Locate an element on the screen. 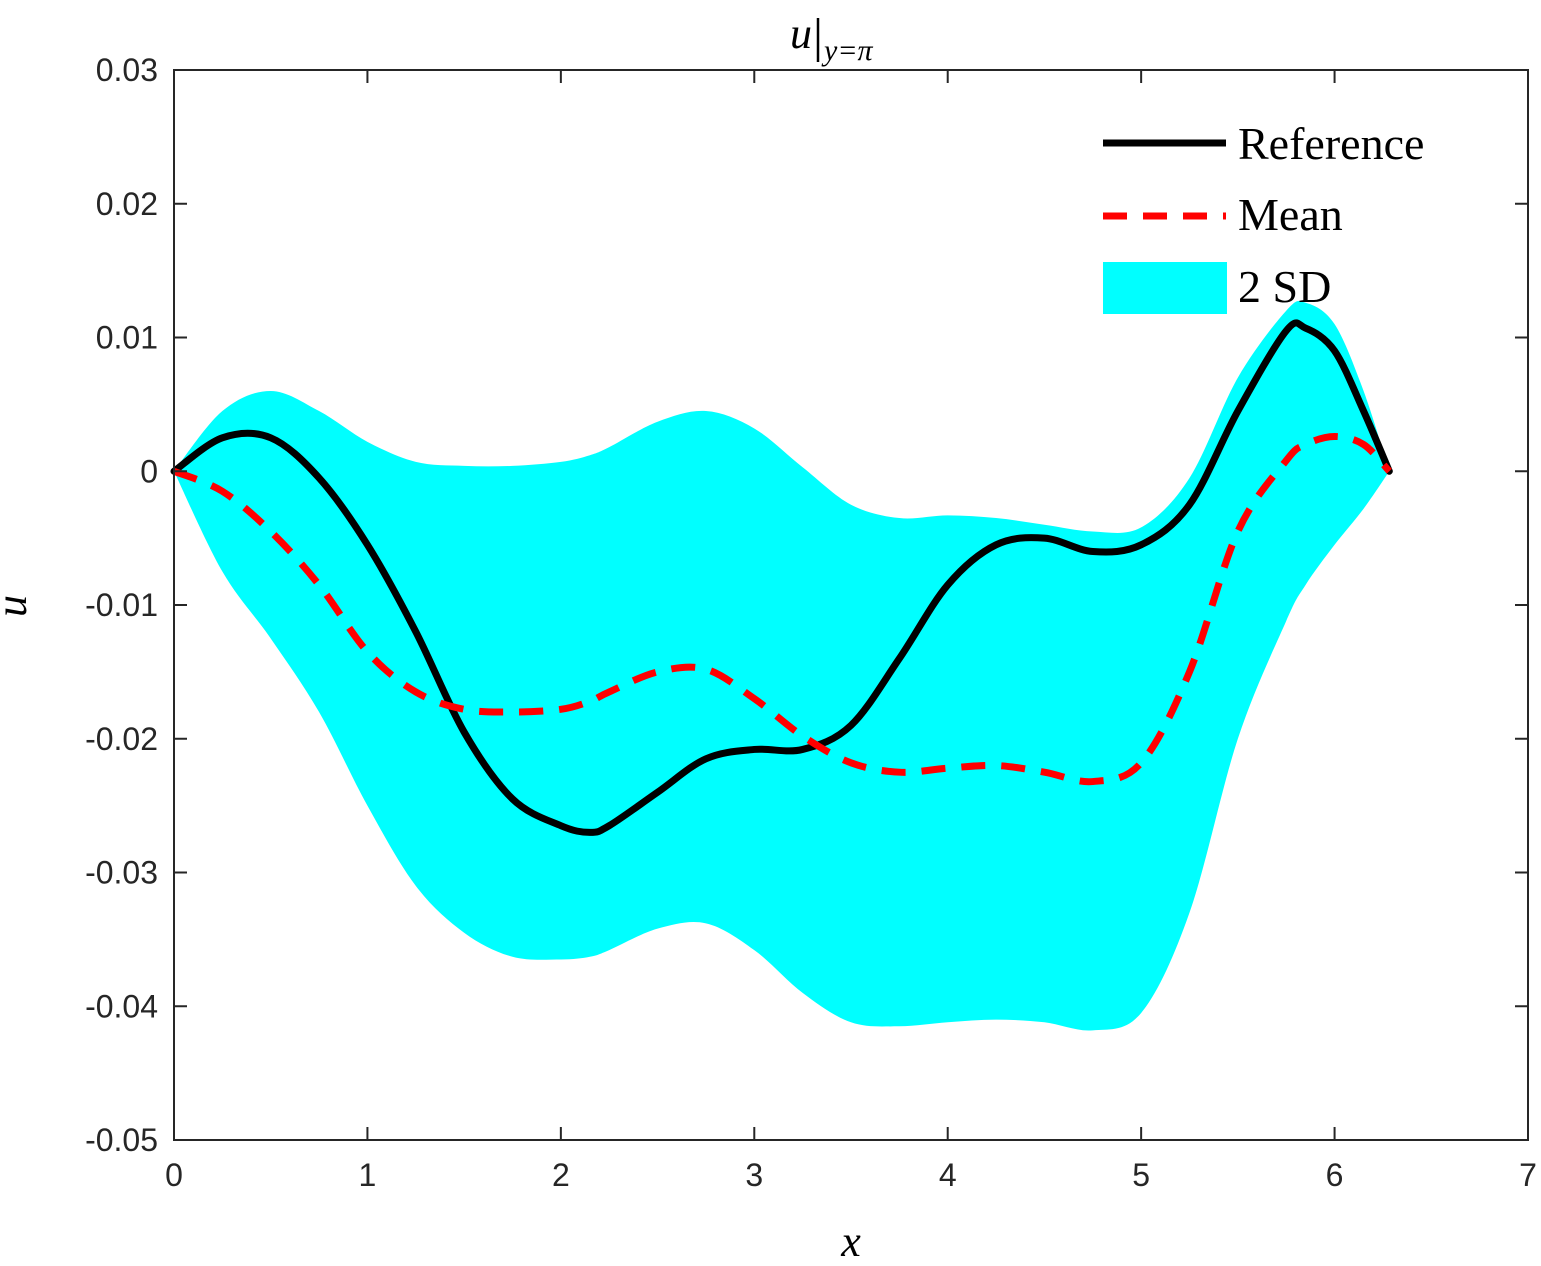 The width and height of the screenshot is (1541, 1266). y-tick-label: 0.01 is located at coordinates (127, 338).